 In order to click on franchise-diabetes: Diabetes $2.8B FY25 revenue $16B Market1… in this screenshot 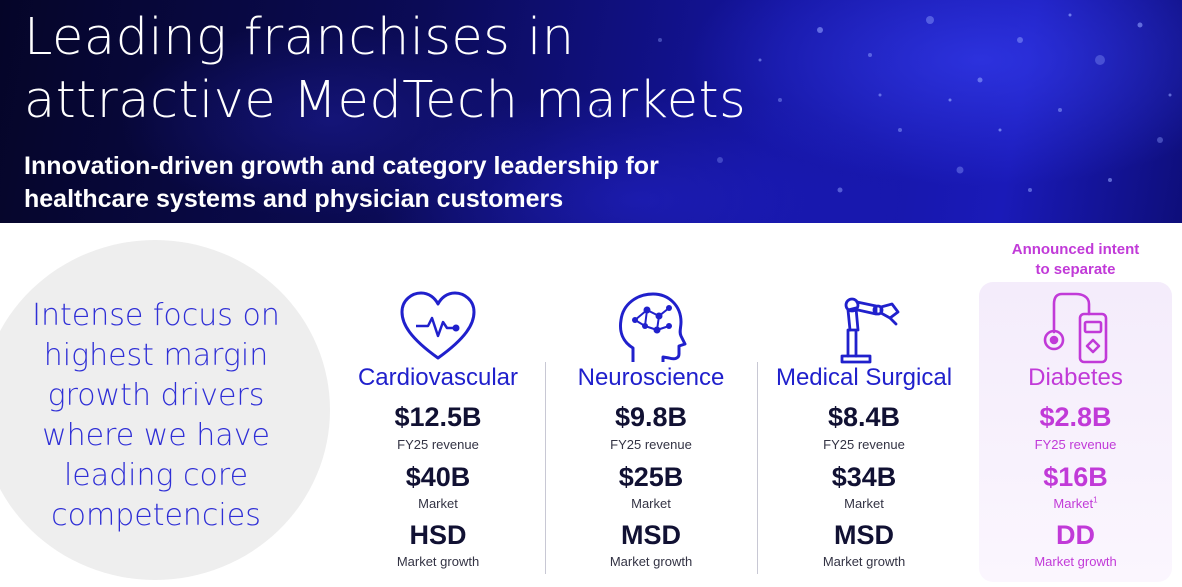, I will do `click(1075, 430)`.